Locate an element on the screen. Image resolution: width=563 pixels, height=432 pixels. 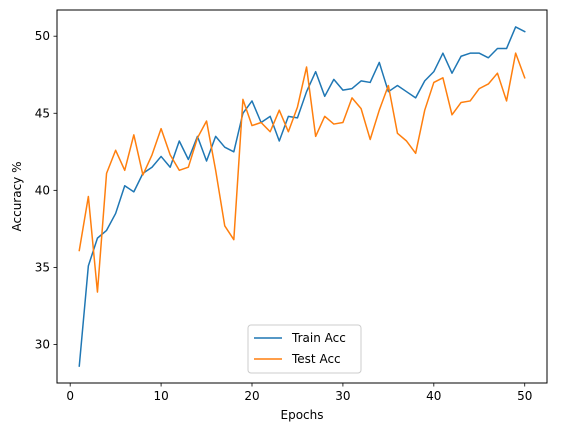
y-tick-label: 35 is located at coordinates (42, 267).